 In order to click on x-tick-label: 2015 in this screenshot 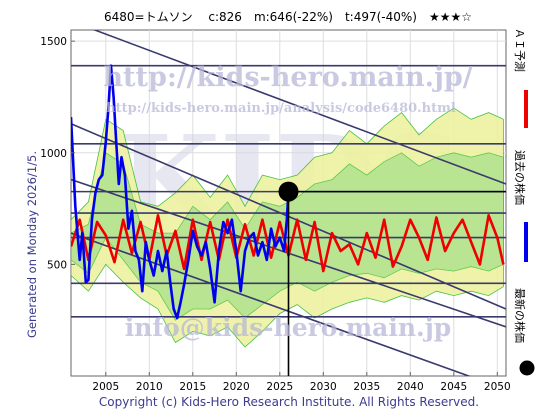, I will do `click(192, 387)`.